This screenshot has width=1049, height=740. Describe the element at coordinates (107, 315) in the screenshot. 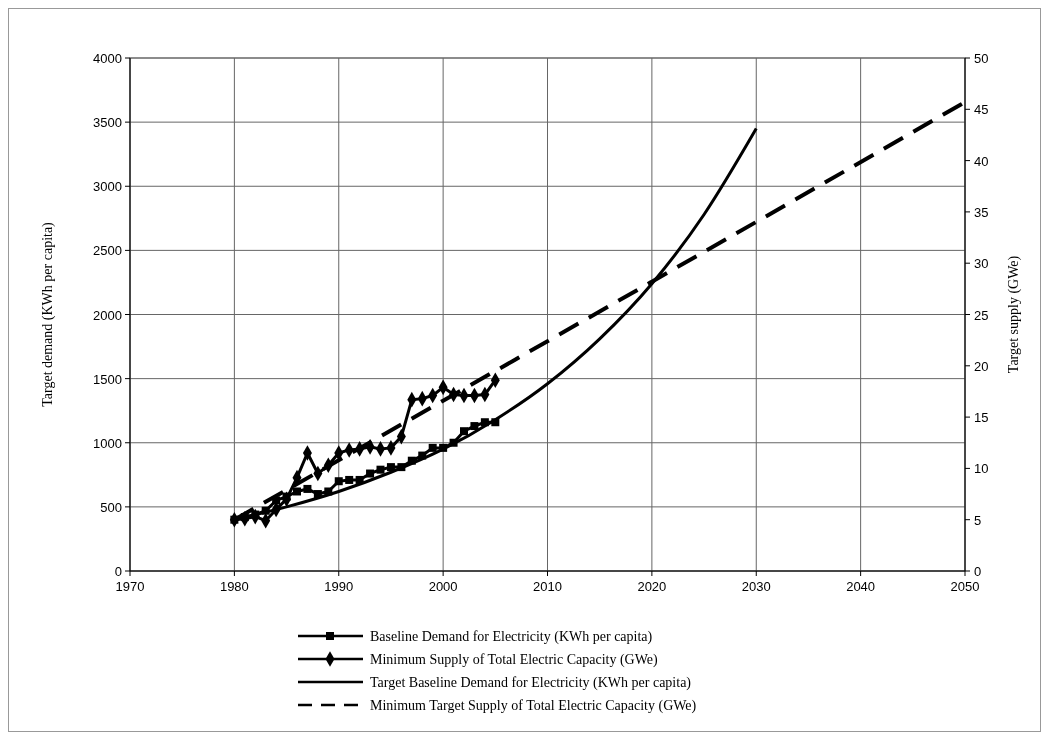

I see `y-tick-label: 2000` at that location.